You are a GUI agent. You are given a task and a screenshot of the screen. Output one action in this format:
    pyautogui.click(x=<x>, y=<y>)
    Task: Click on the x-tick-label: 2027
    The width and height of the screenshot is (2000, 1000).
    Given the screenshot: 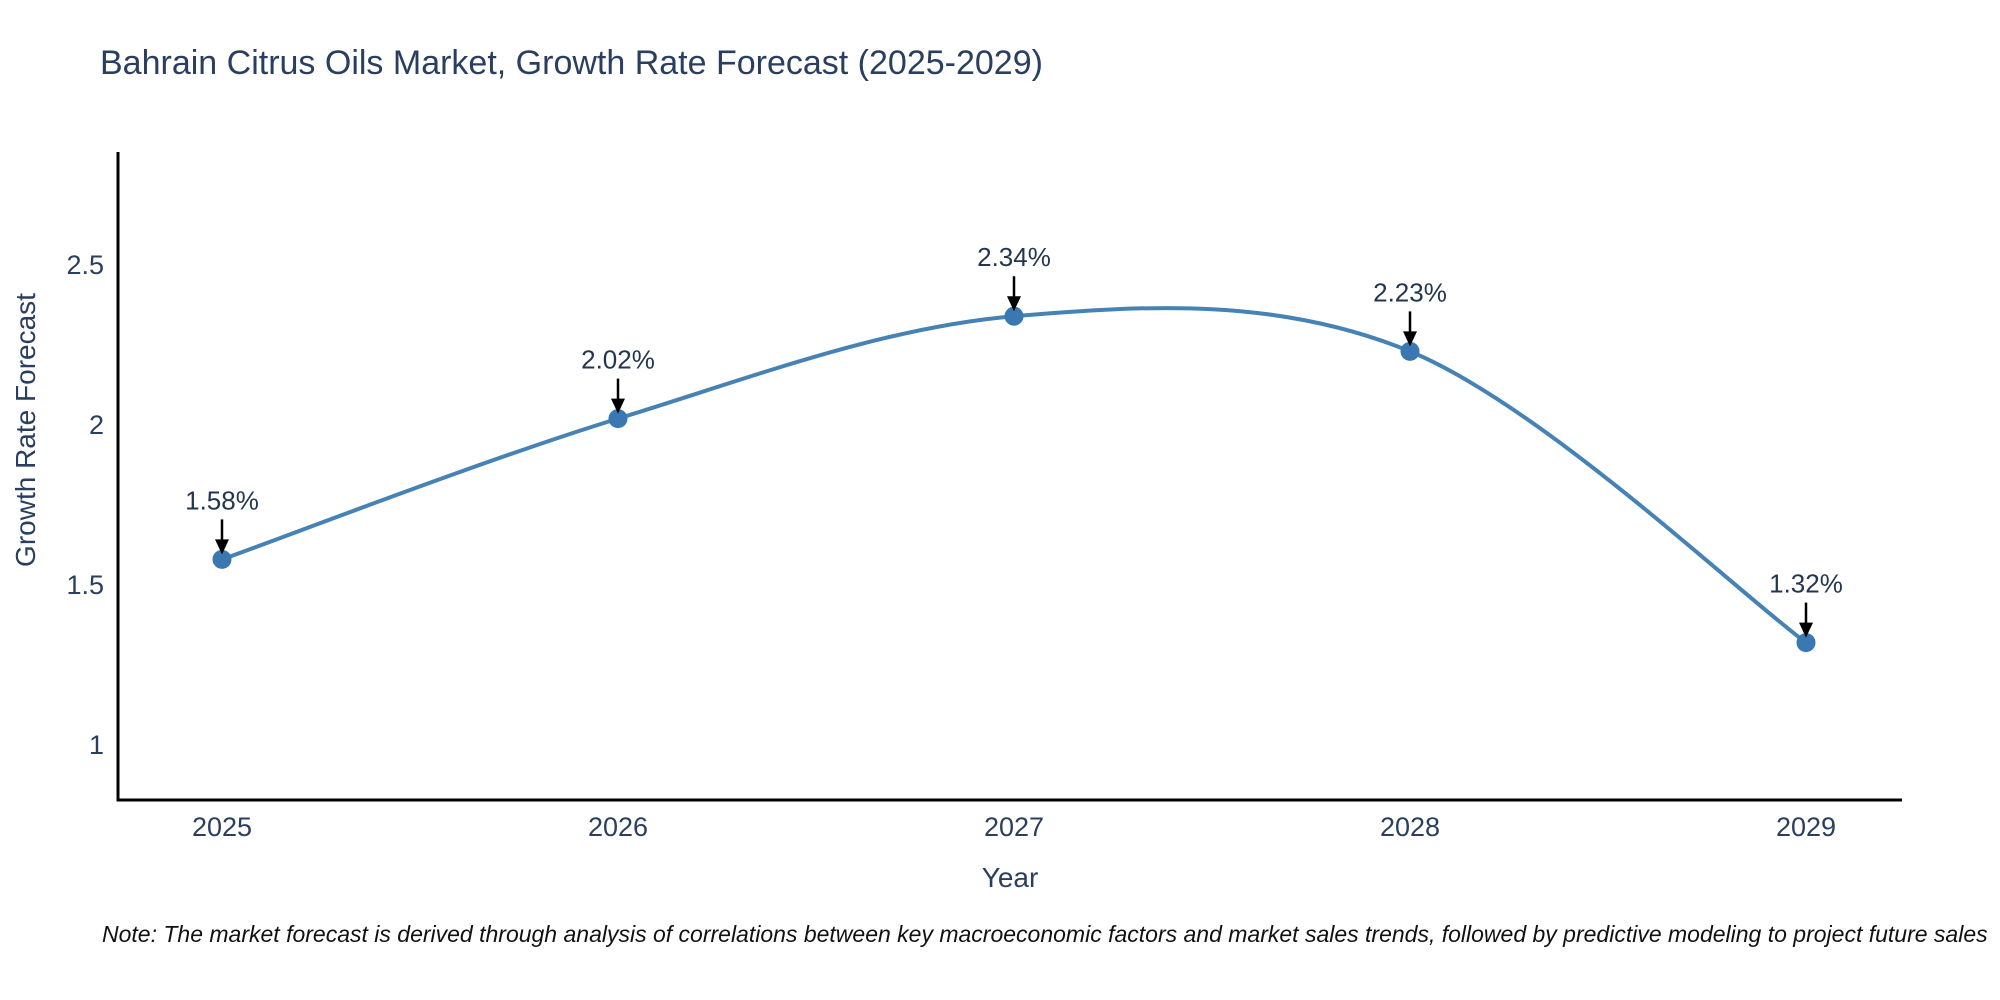 What is the action you would take?
    pyautogui.click(x=1014, y=827)
    